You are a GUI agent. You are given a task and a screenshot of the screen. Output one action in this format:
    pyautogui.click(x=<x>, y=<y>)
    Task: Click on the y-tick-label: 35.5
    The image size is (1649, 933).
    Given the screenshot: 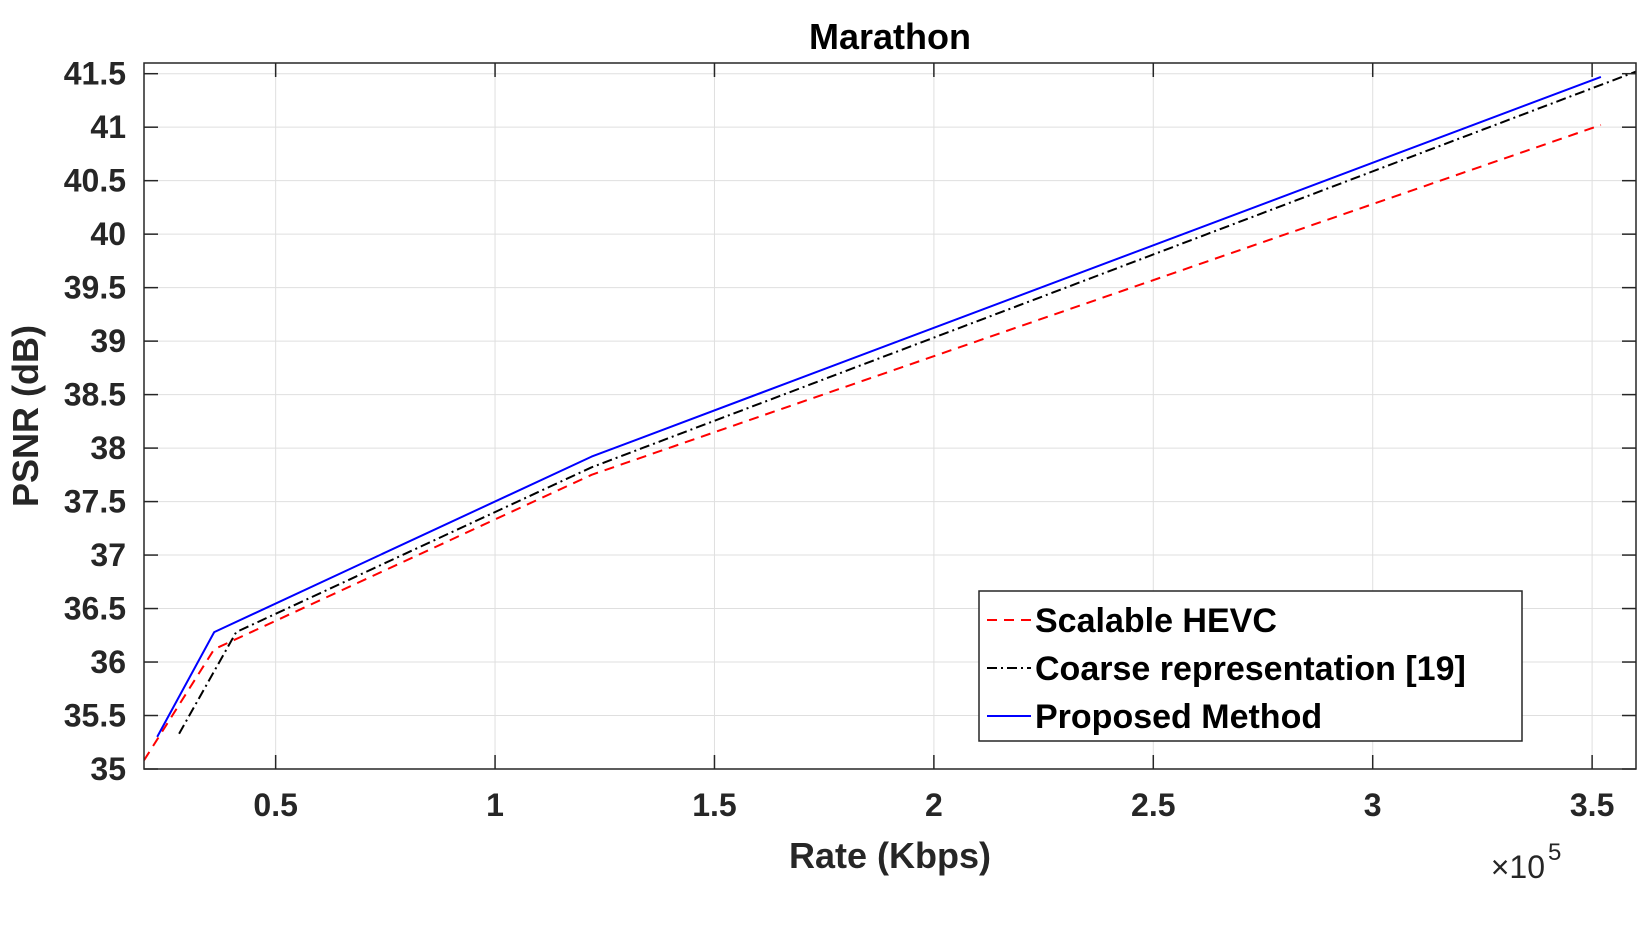 What is the action you would take?
    pyautogui.click(x=95, y=716)
    